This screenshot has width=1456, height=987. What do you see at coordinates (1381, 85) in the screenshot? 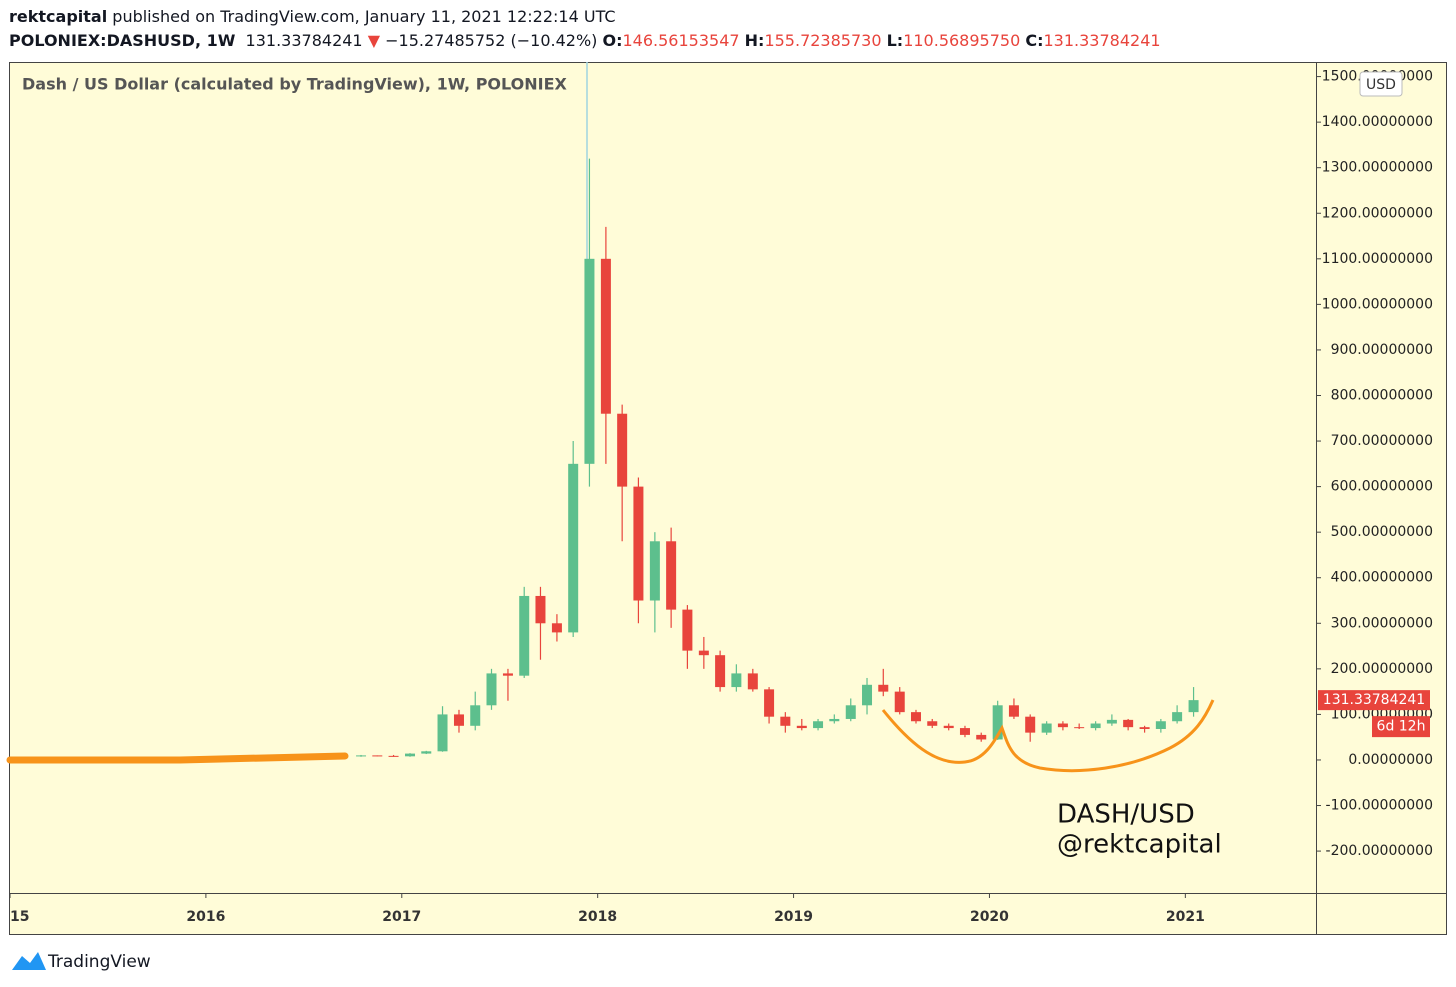
I see `currency: USD` at bounding box center [1381, 85].